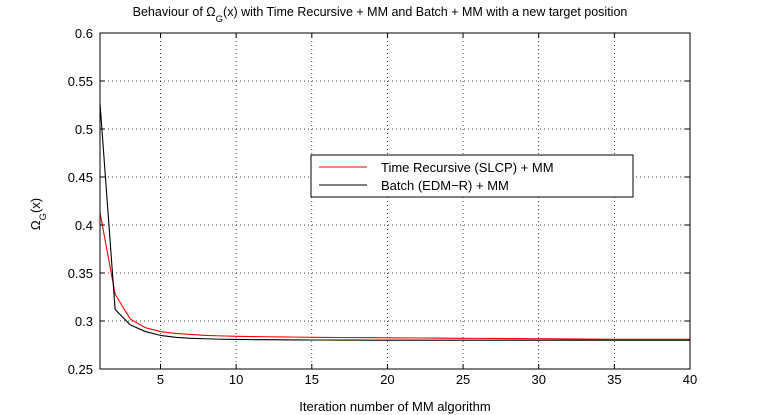 This screenshot has height=415, width=761. What do you see at coordinates (236, 379) in the screenshot?
I see `x-tick-label: 10` at bounding box center [236, 379].